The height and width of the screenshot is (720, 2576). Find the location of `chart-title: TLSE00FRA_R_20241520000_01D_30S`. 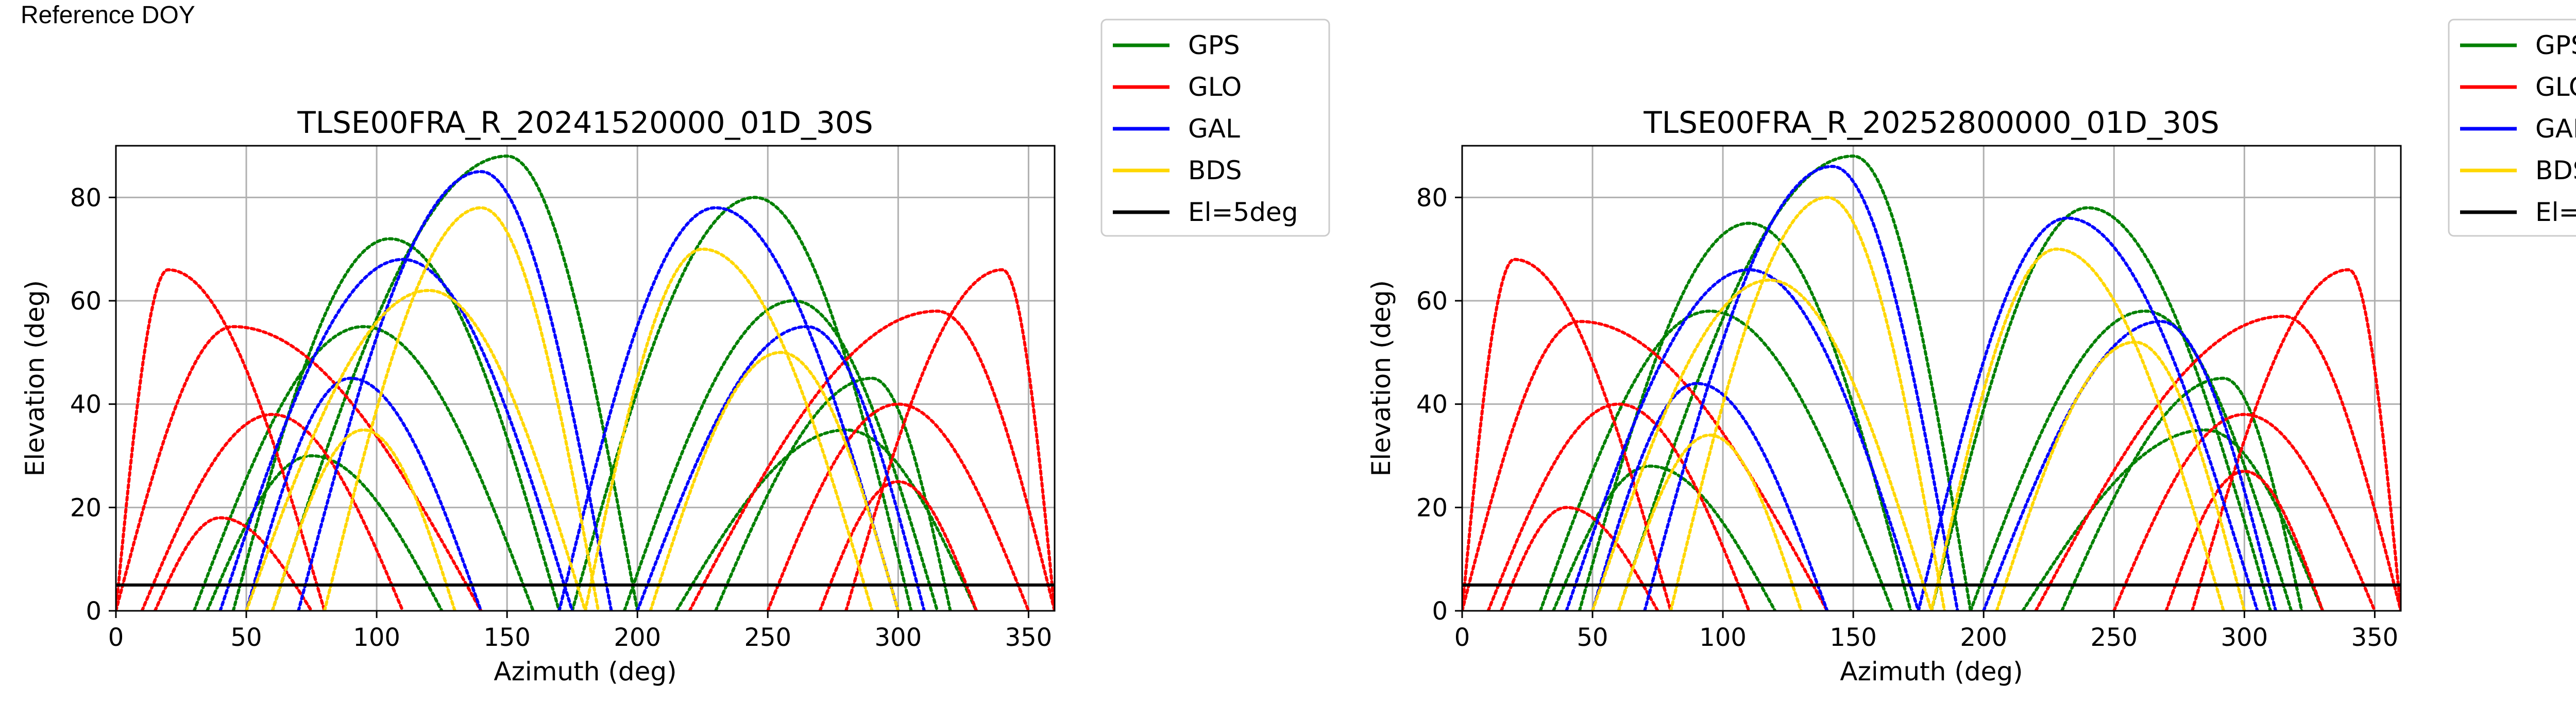

chart-title: TLSE00FRA_R_20241520000_01D_30S is located at coordinates (585, 122).